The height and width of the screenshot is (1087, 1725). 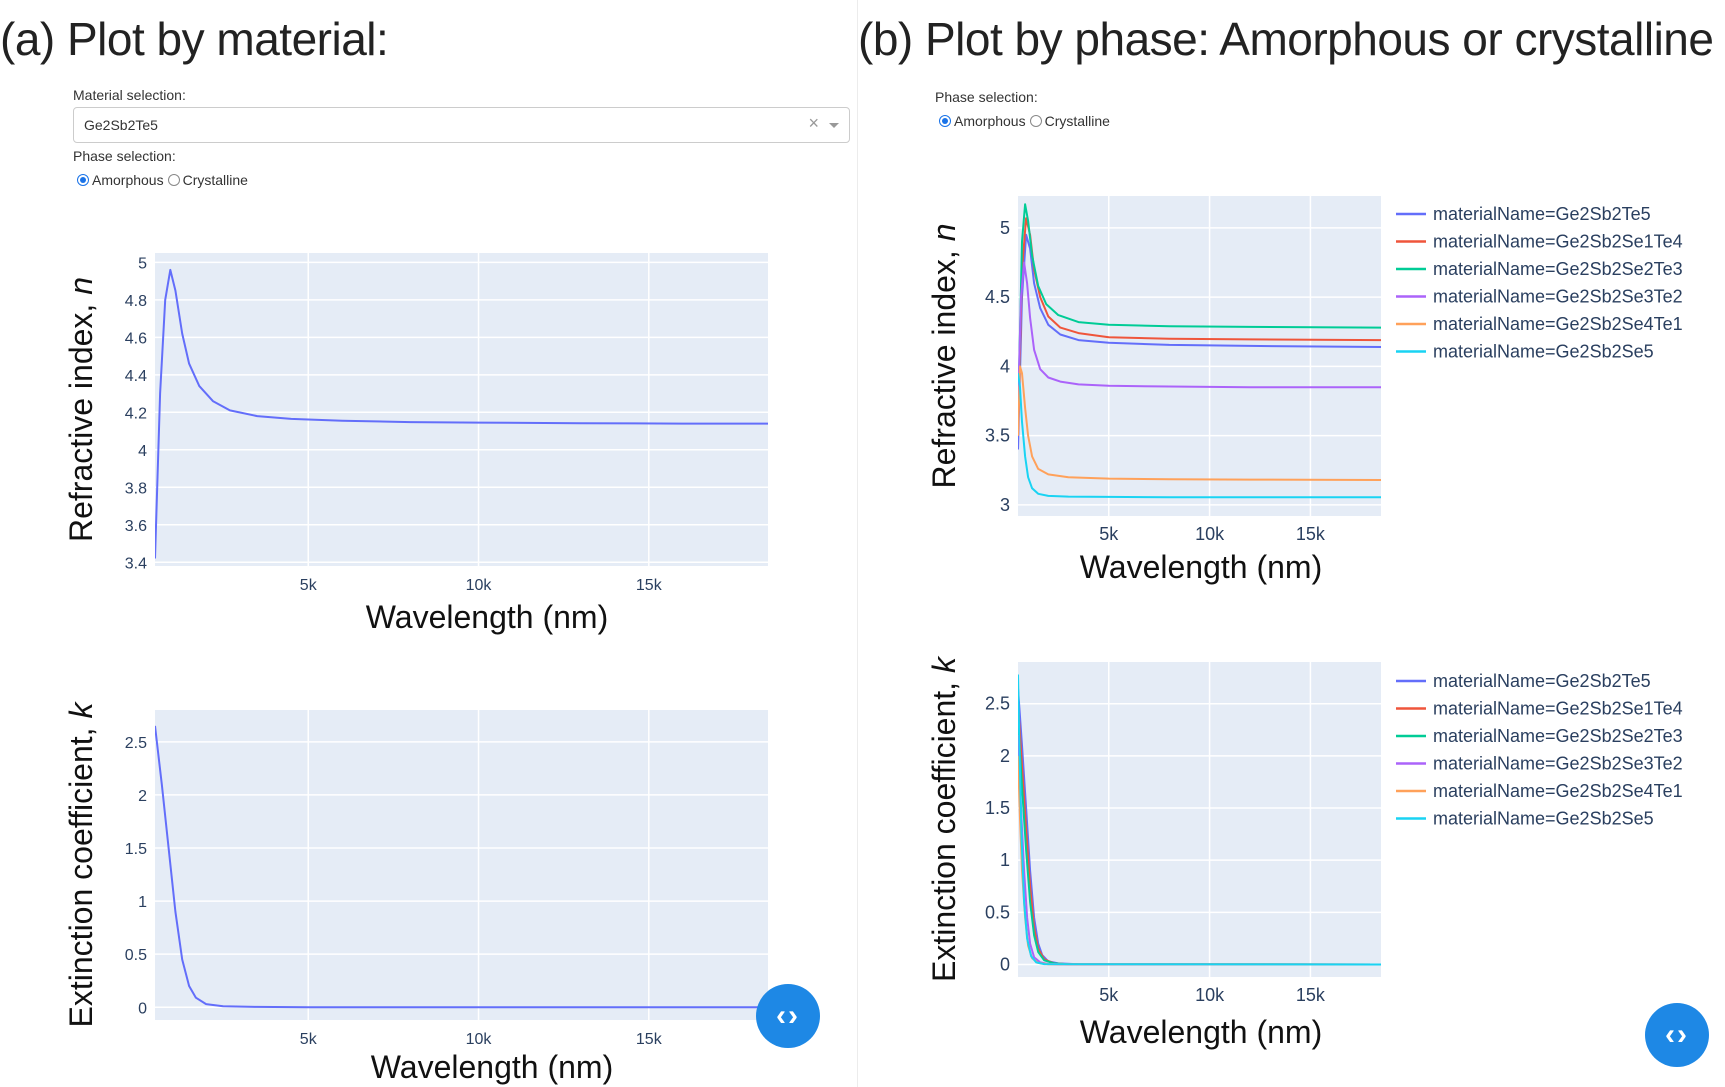 I want to click on y-tick-label: 4.6, so click(x=136, y=338).